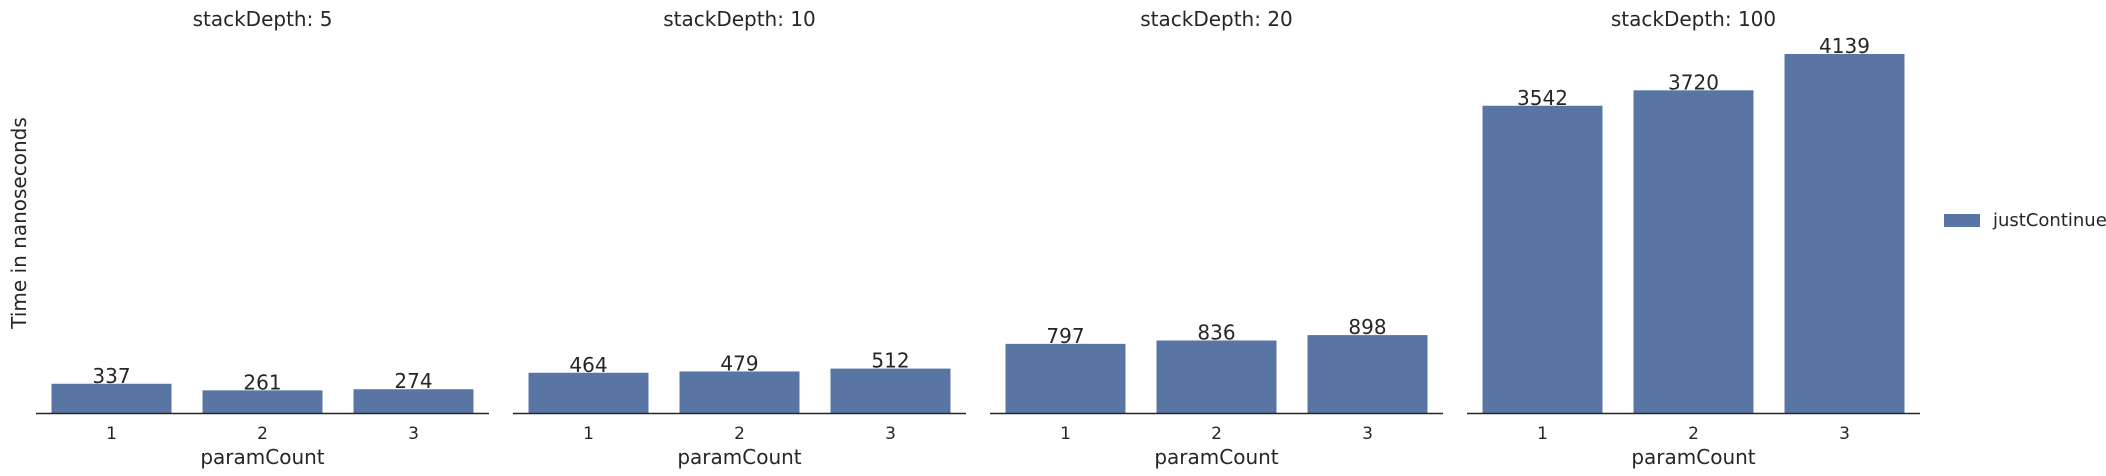 Image resolution: width=2106 pixels, height=476 pixels. What do you see at coordinates (263, 19) in the screenshot?
I see `panel-title: stackDepth: 5` at bounding box center [263, 19].